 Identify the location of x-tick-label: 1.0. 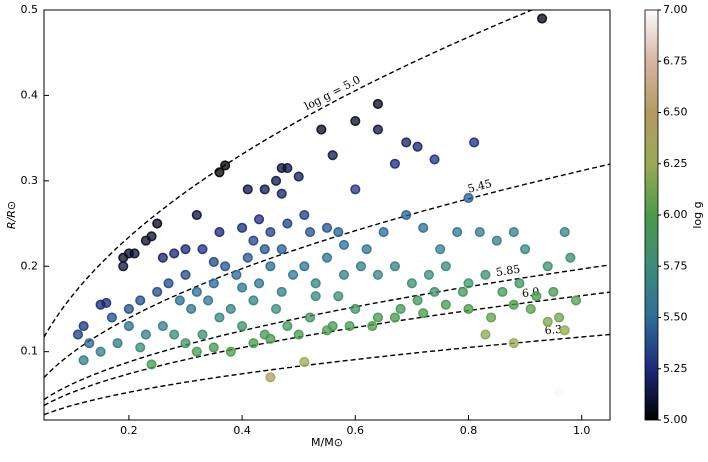
(582, 430).